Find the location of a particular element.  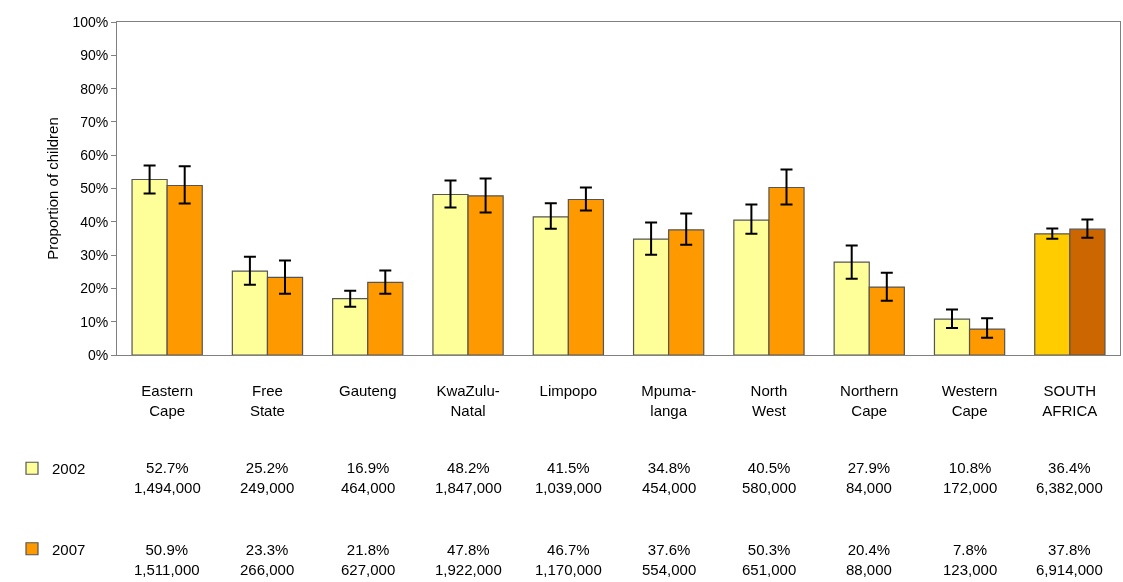

x-tick-label: Free State is located at coordinates (267, 400).